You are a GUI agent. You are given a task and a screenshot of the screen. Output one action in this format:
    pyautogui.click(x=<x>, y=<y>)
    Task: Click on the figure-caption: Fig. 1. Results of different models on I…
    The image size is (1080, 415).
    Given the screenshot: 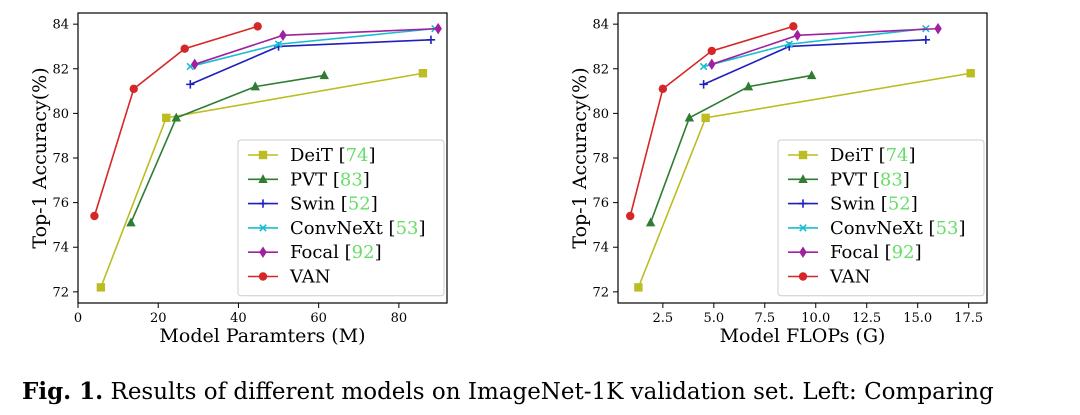 What is the action you would take?
    pyautogui.click(x=547, y=391)
    